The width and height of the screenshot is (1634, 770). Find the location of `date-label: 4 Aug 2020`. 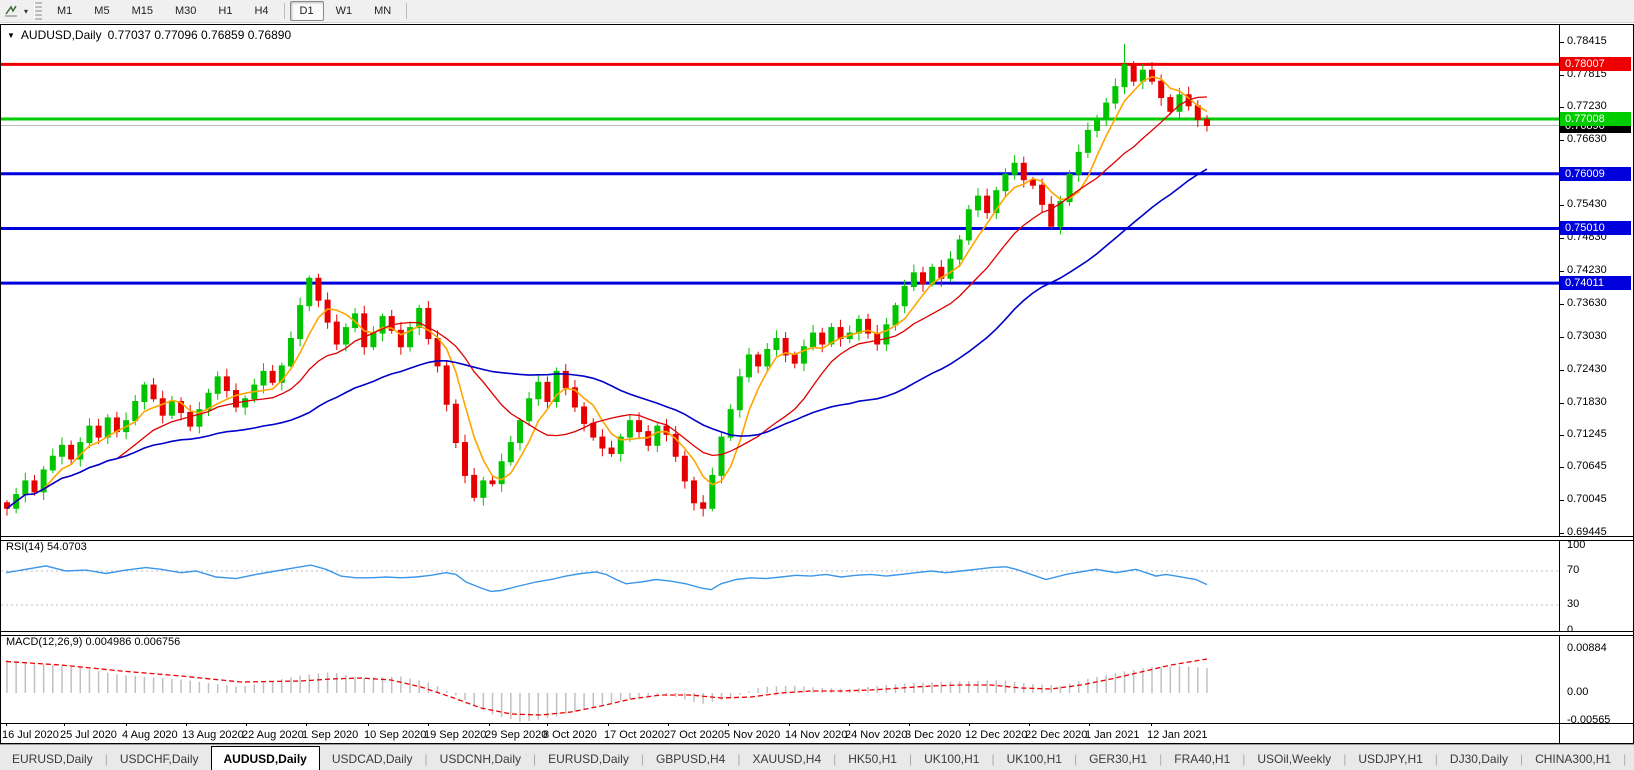

date-label: 4 Aug 2020 is located at coordinates (150, 735).